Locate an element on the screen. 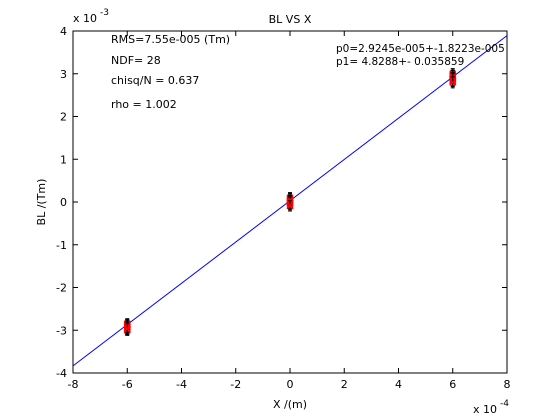  y-tick-label: -3 is located at coordinates (61, 330).